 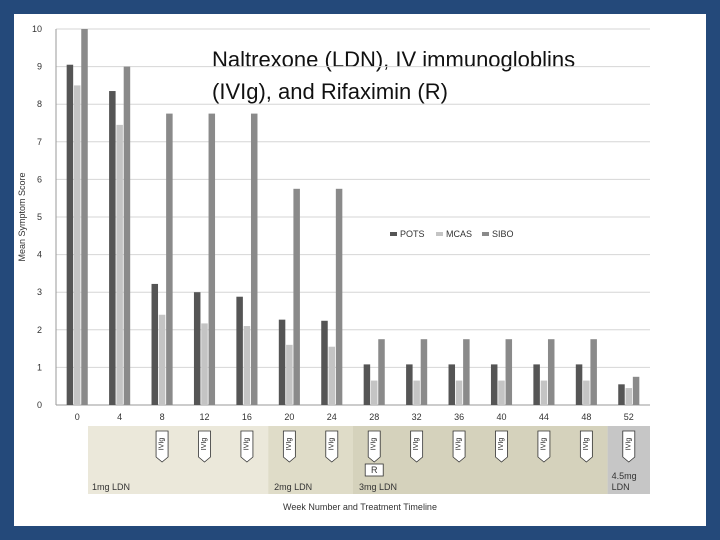 What do you see at coordinates (629, 417) in the screenshot?
I see `x-tick-label: 52` at bounding box center [629, 417].